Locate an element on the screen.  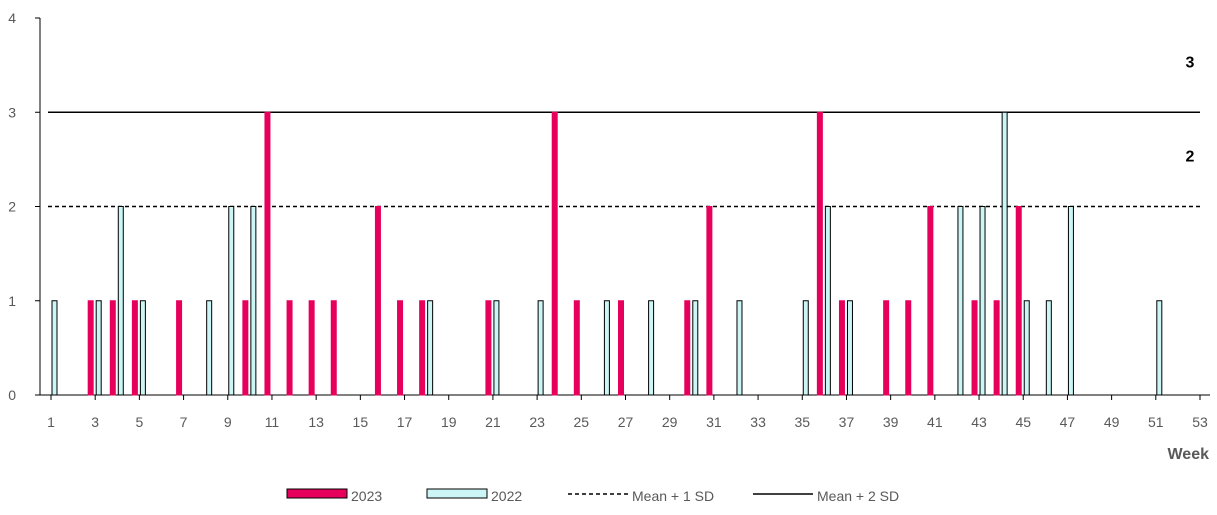
x-tick-label: 11 is located at coordinates (272, 422).